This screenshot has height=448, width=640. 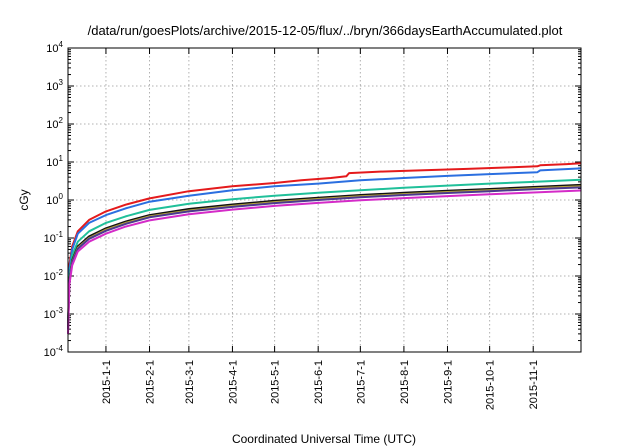 I want to click on y-axis-label: cGy, so click(x=24, y=199).